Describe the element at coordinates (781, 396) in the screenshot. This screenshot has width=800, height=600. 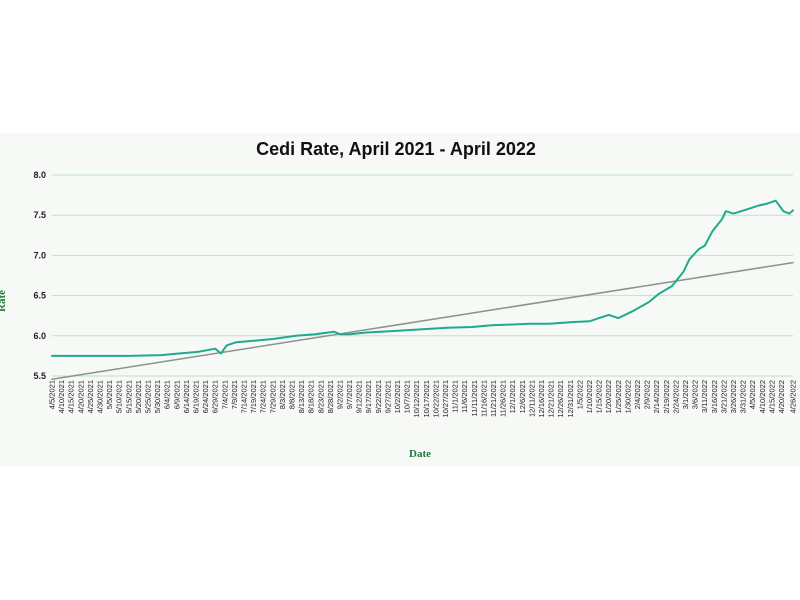
I see `x-tick-label: 4/20/2022` at that location.